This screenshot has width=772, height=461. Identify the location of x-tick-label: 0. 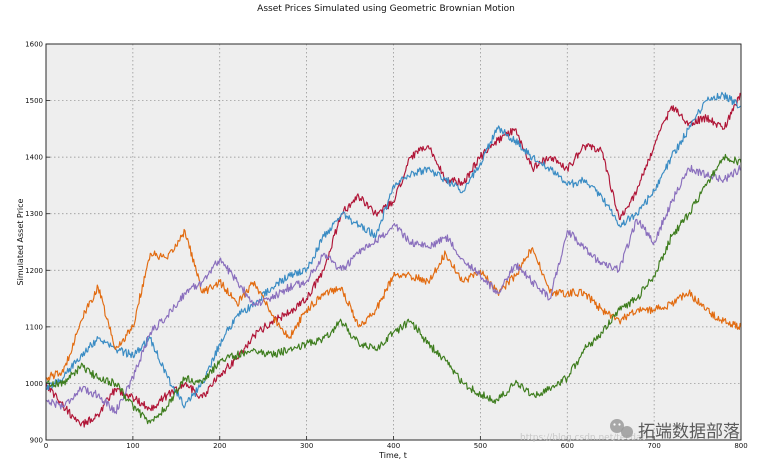
(46, 446).